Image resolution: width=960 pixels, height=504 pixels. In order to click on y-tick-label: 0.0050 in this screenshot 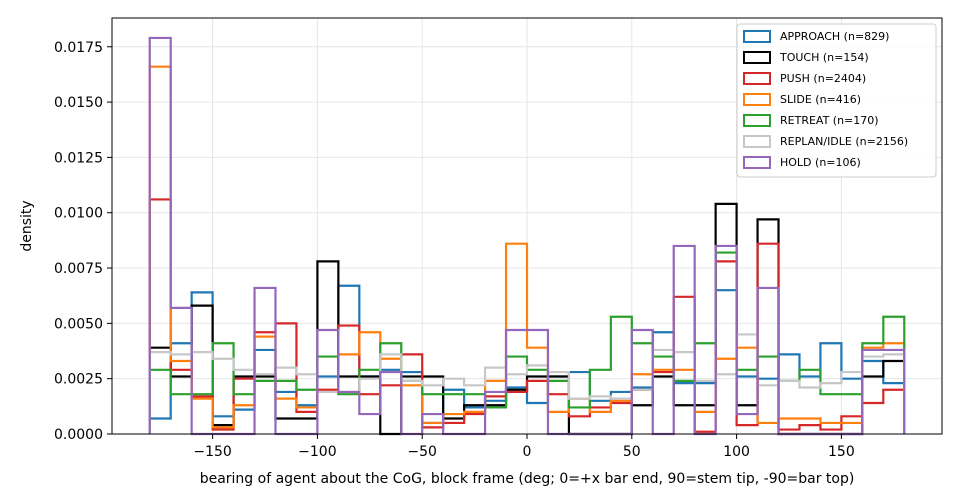, I will do `click(78, 324)`.